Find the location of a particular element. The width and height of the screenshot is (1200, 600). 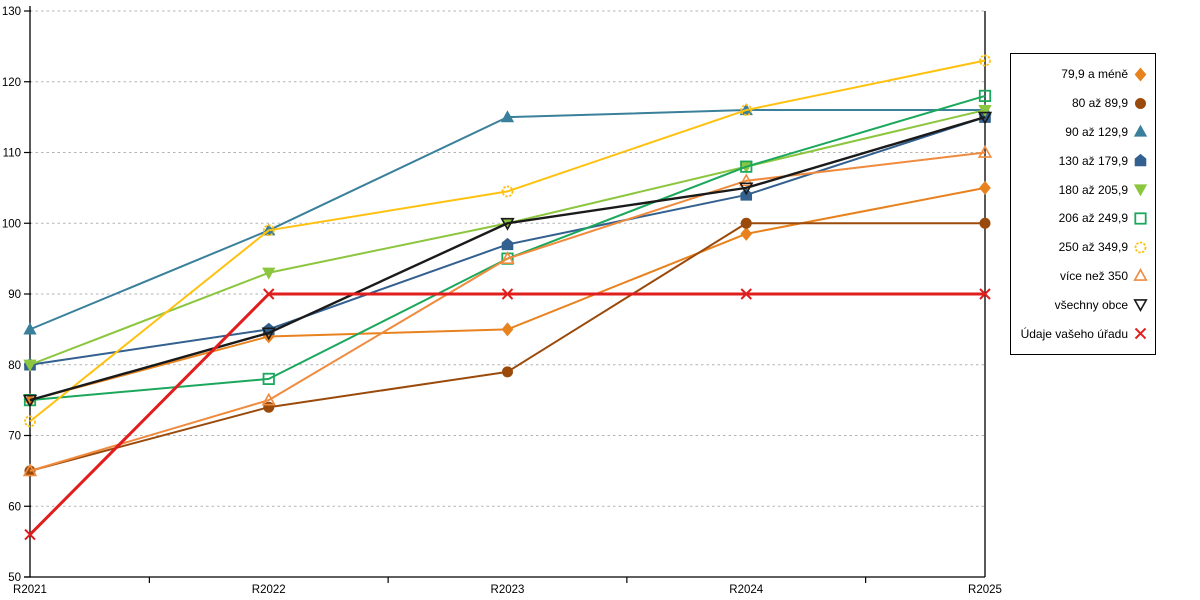

triangle-down-marker-icon is located at coordinates (1140, 190).